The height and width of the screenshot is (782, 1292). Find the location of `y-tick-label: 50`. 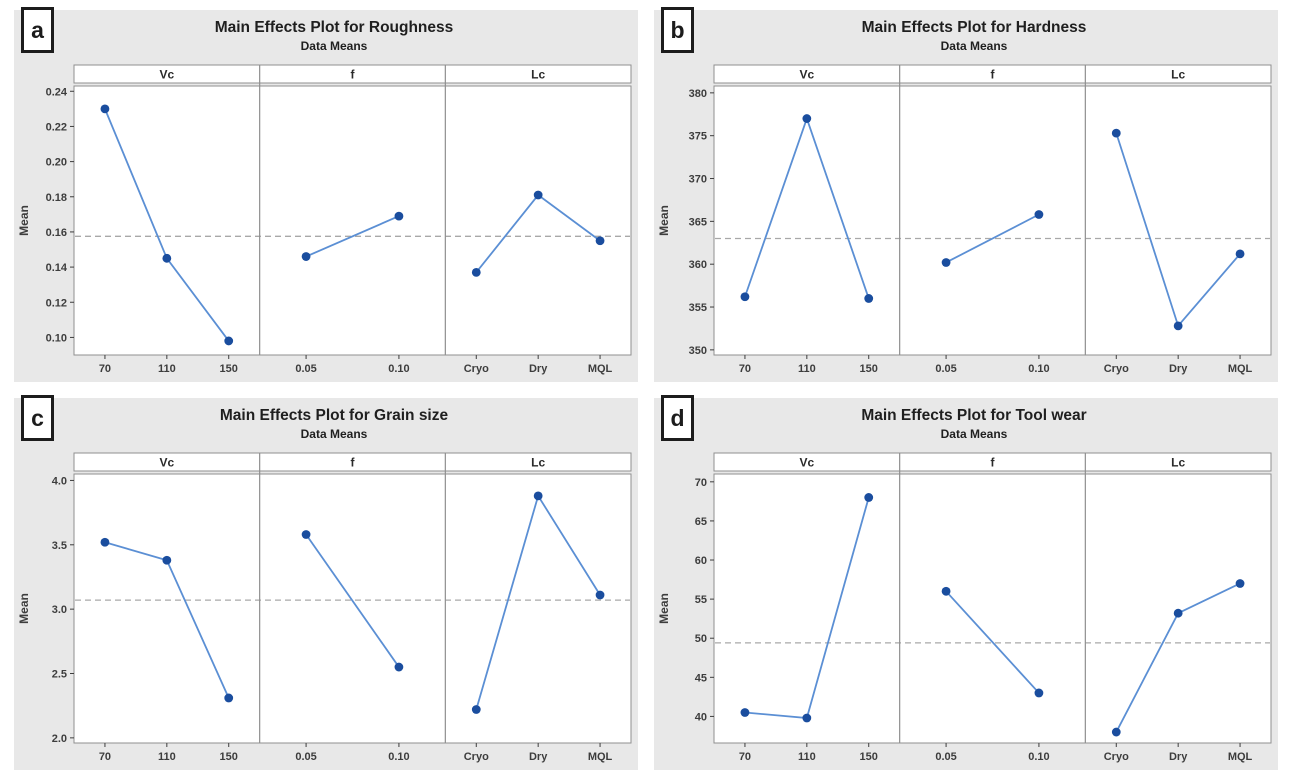

y-tick-label: 50 is located at coordinates (701, 639).